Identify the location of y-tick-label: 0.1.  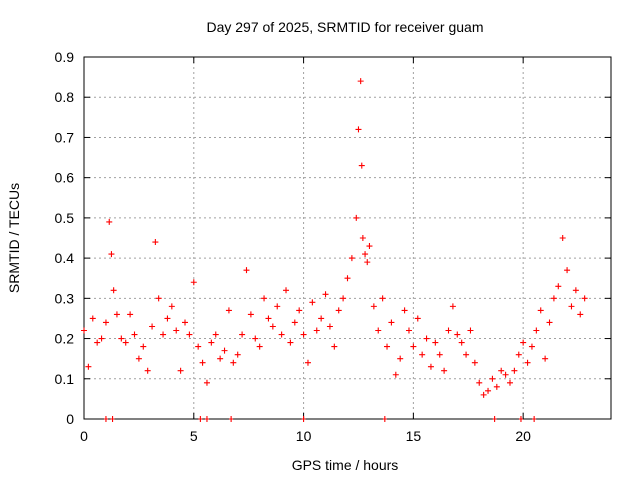
(65, 379).